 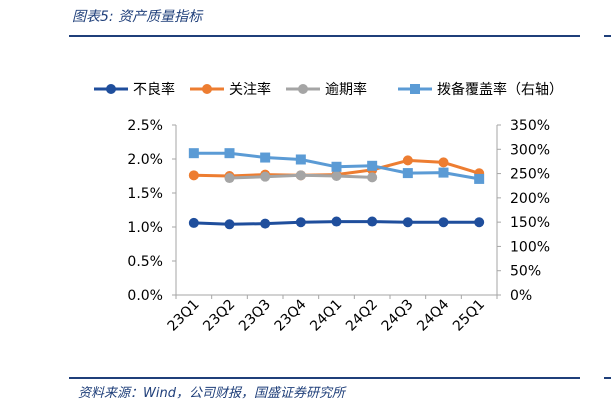 What do you see at coordinates (530, 126) in the screenshot?
I see `y-right-tick-label: 350%` at bounding box center [530, 126].